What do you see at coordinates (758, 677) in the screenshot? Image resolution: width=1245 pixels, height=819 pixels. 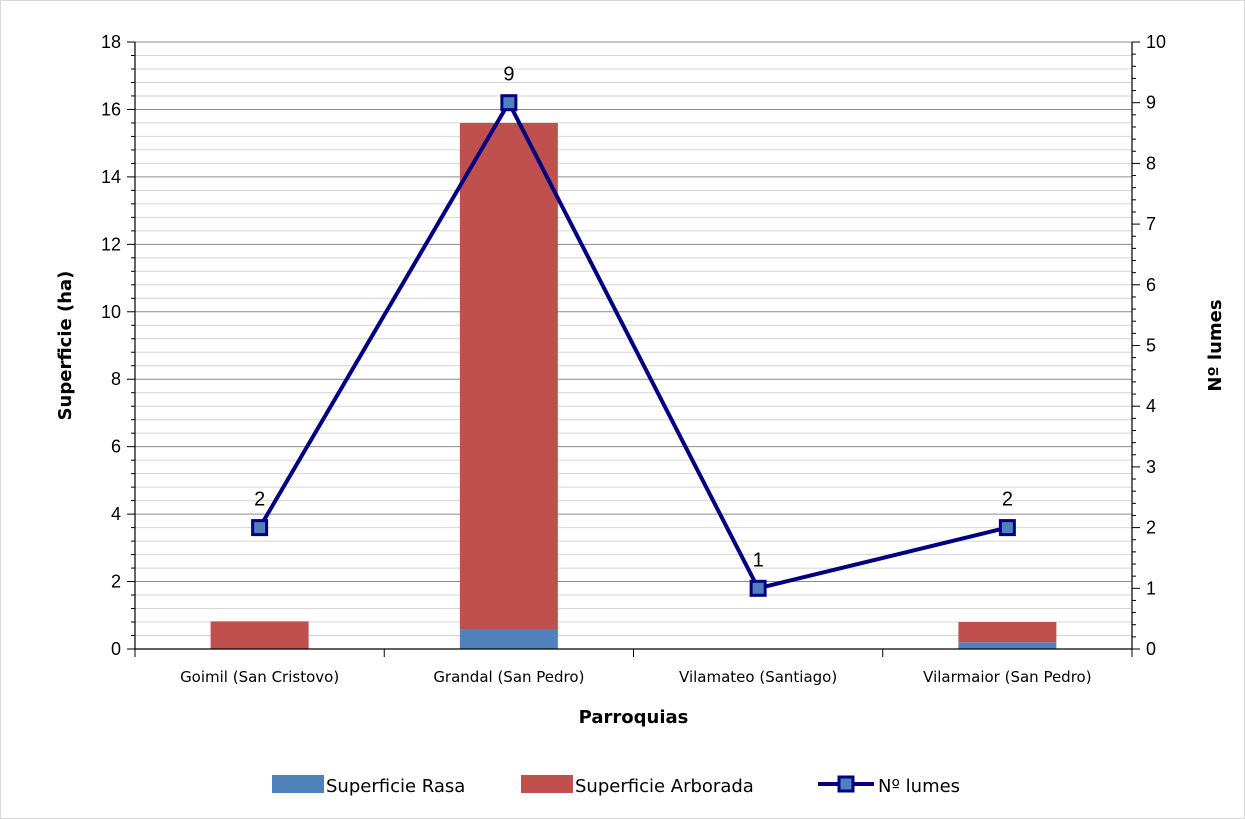 I see `category-label: Vilamateo (Santiago)` at bounding box center [758, 677].